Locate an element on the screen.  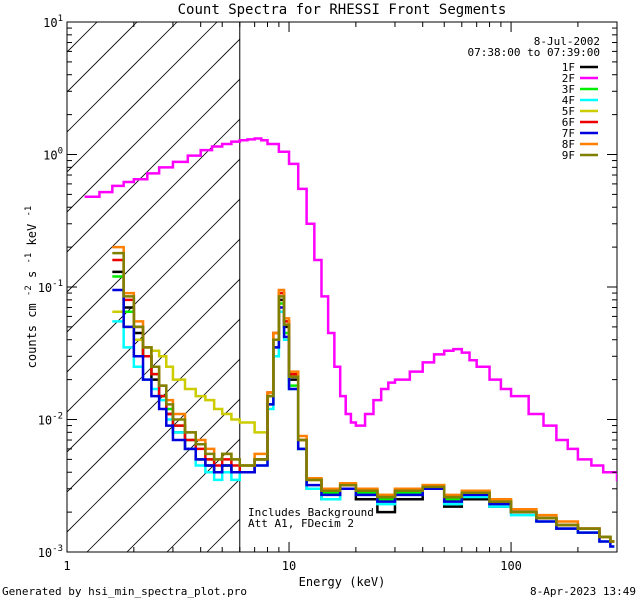
y-axis-label-main: counts cm is located at coordinates (32, 335).